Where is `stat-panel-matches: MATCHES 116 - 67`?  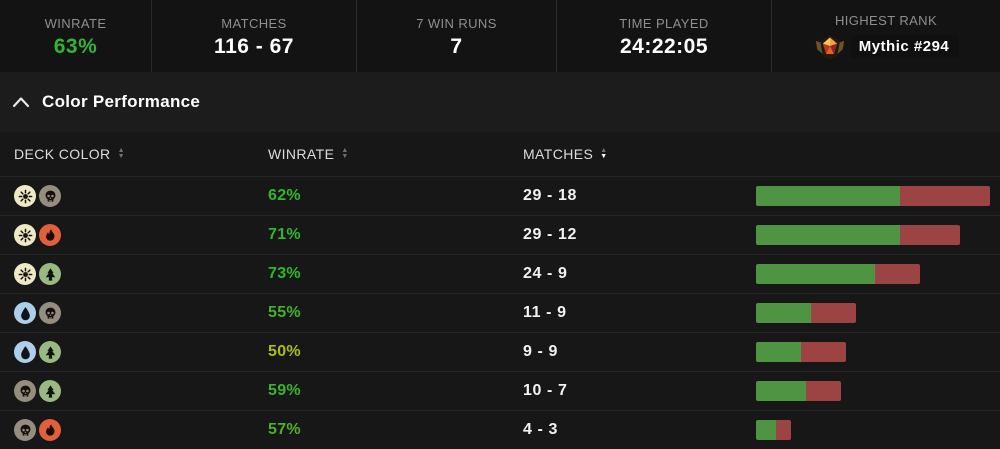
stat-panel-matches: MATCHES 116 - 67 is located at coordinates (254, 36).